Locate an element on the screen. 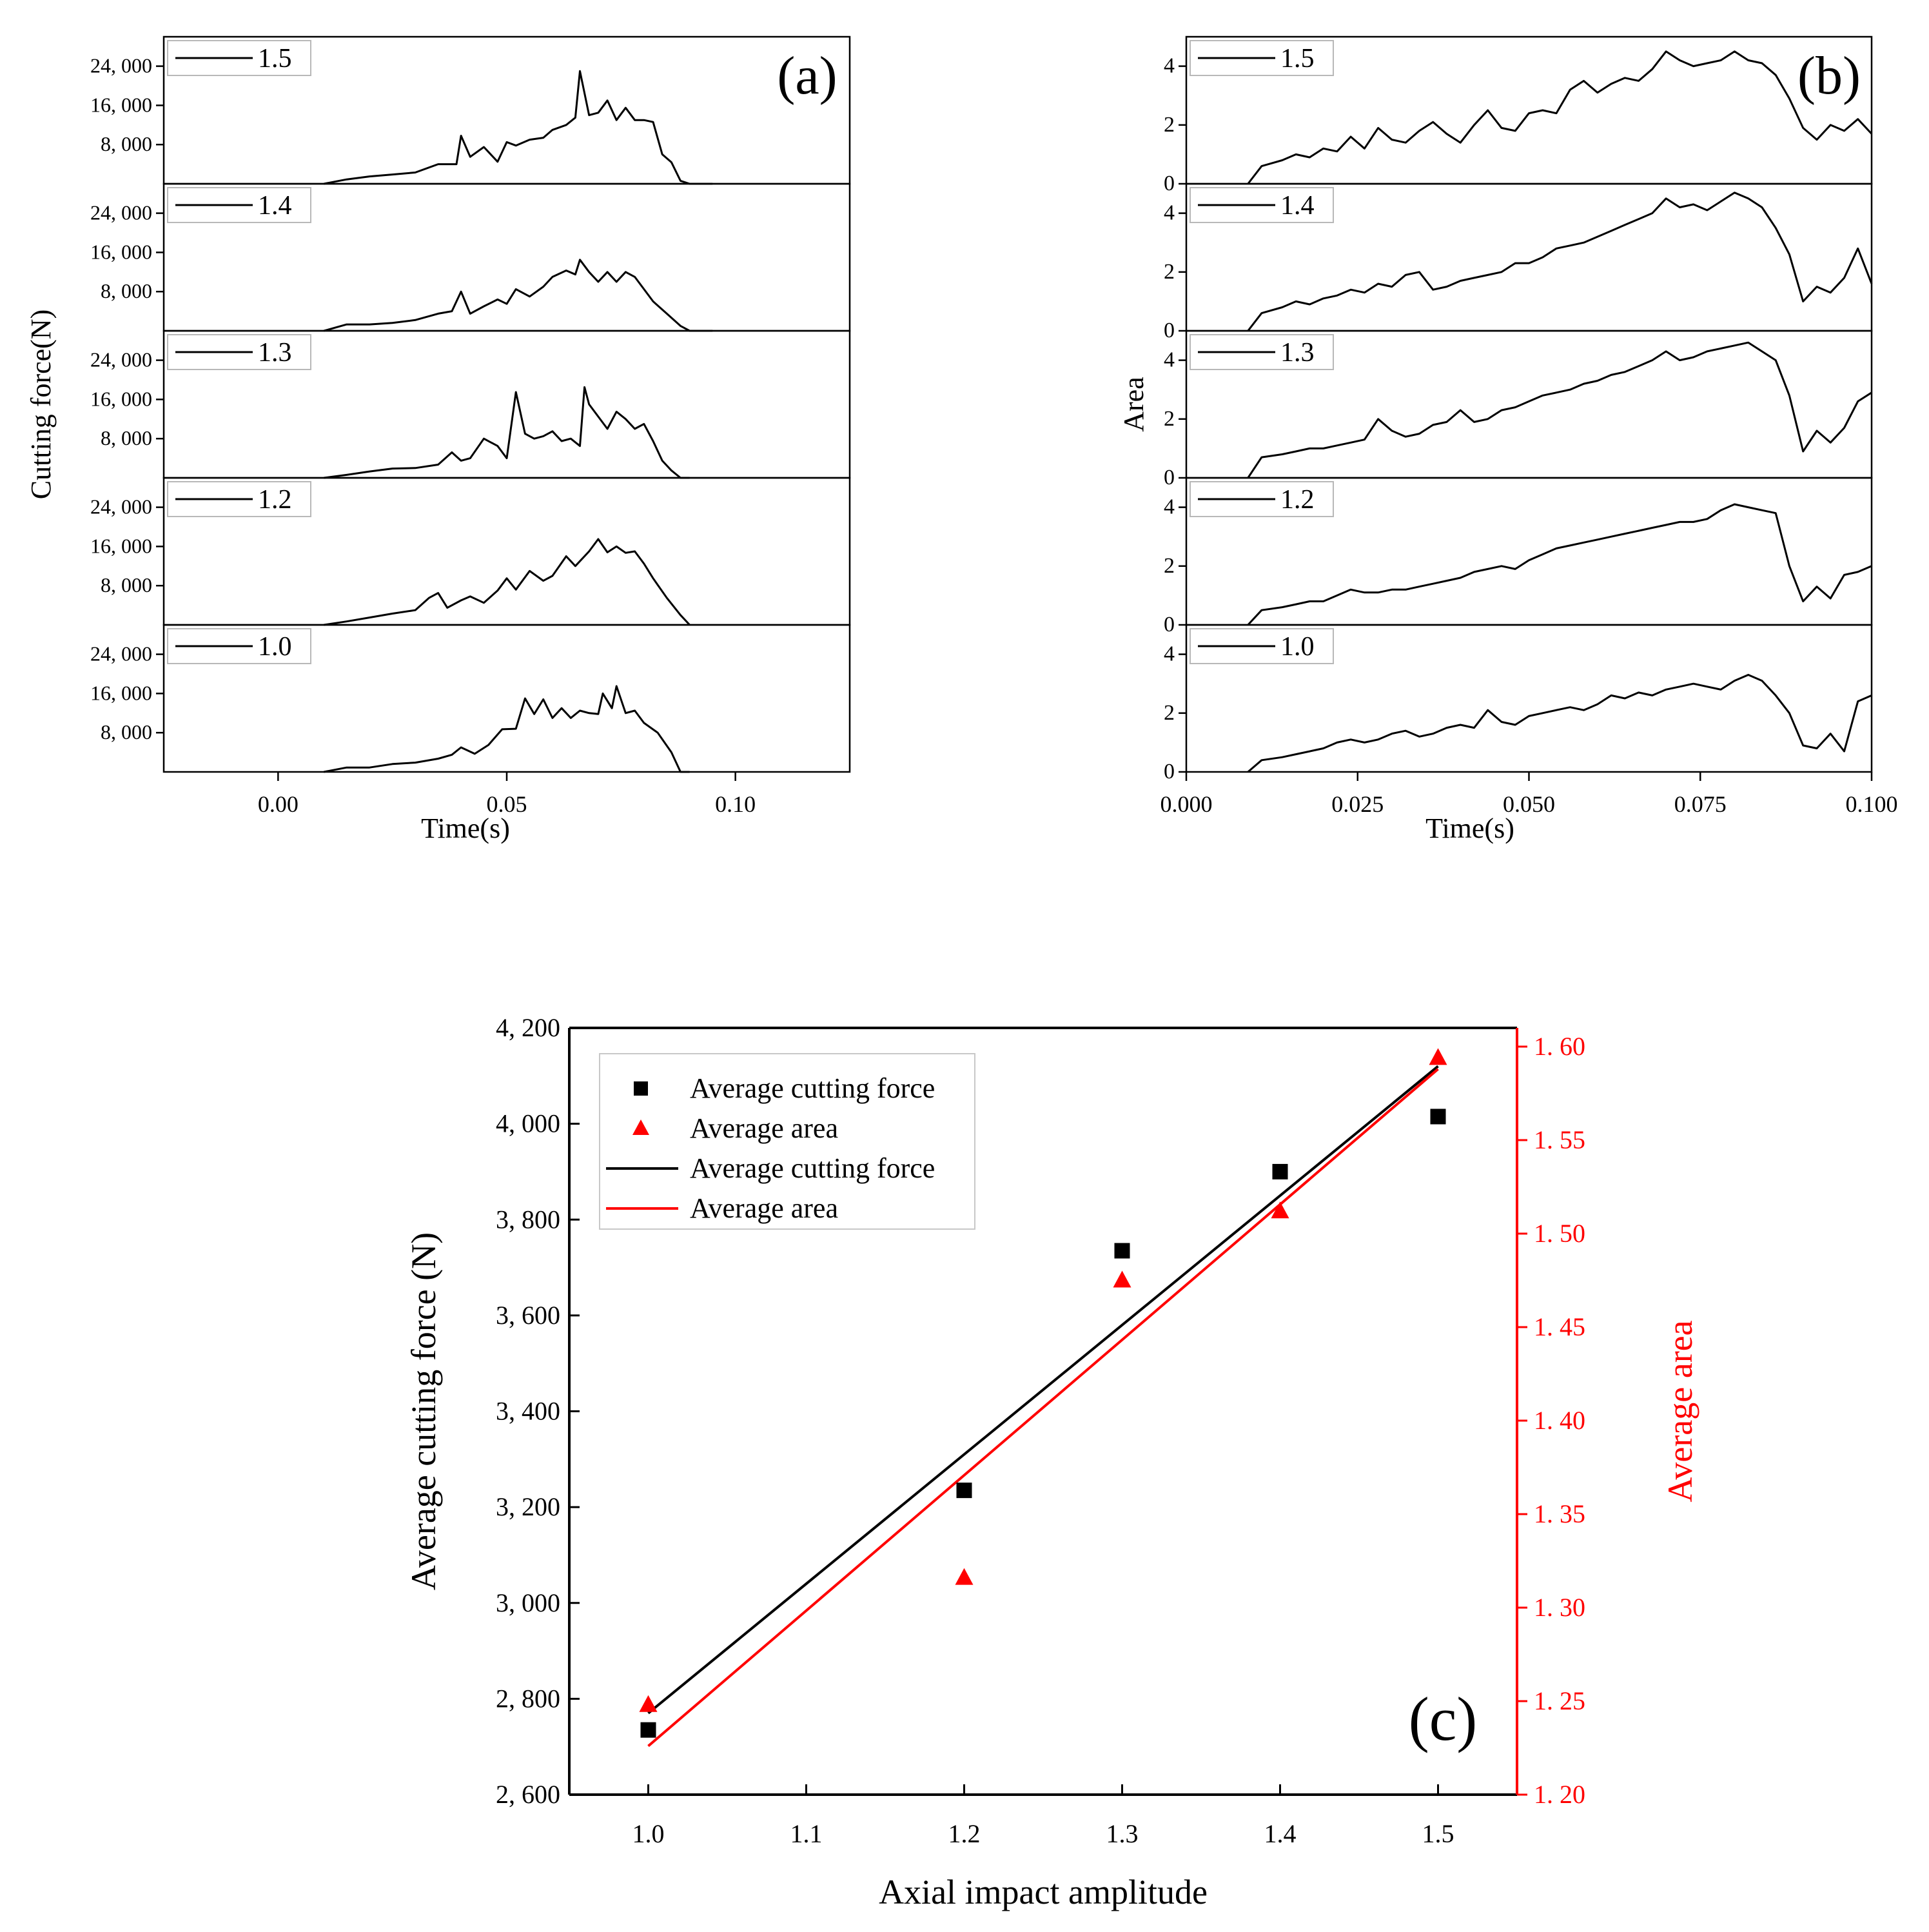 The image size is (1929, 1932). x-tick-label: 0.100 is located at coordinates (1872, 804).